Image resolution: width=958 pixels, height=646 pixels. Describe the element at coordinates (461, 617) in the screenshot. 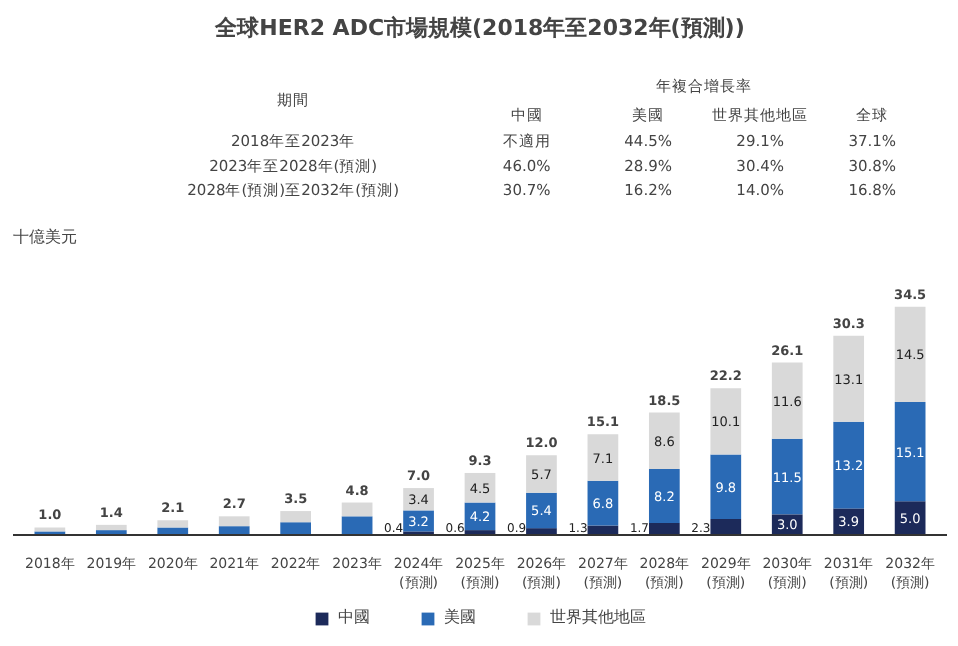

I see `legend-label: 美國` at that location.